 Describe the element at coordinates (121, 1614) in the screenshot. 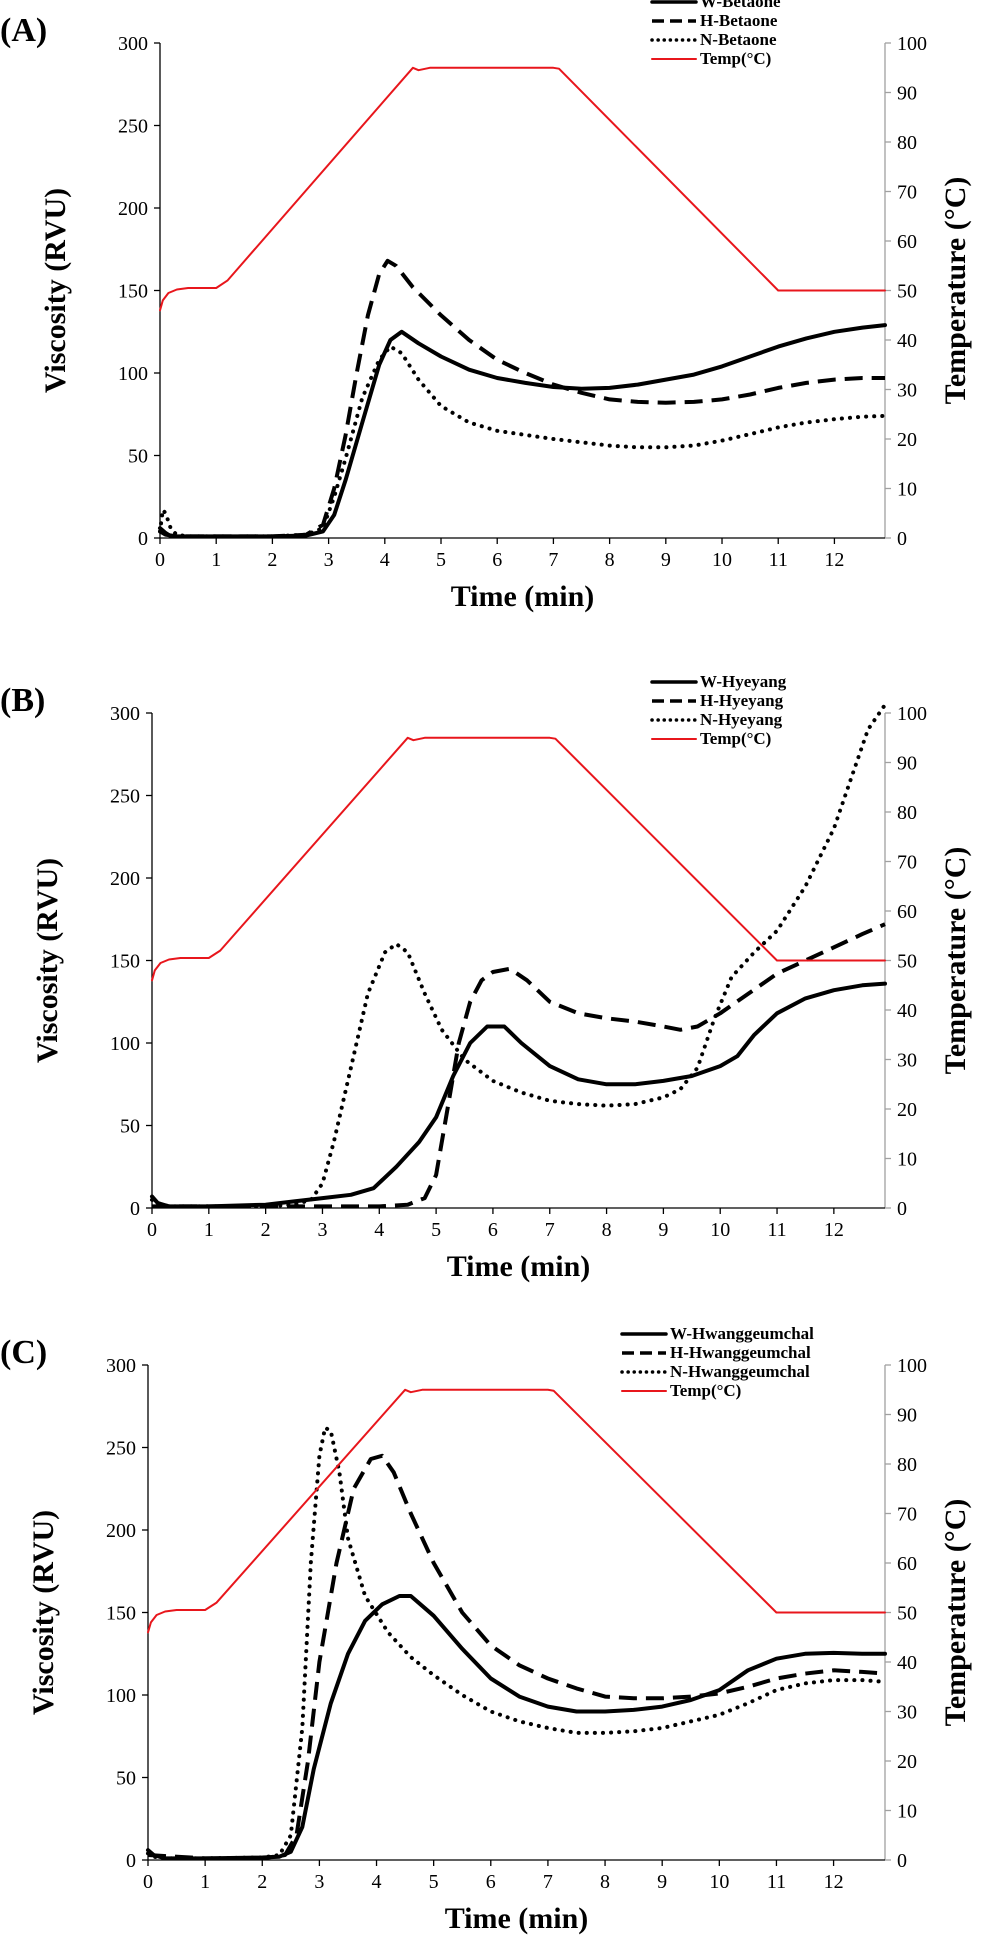

I see `y-tick-label: 150` at that location.